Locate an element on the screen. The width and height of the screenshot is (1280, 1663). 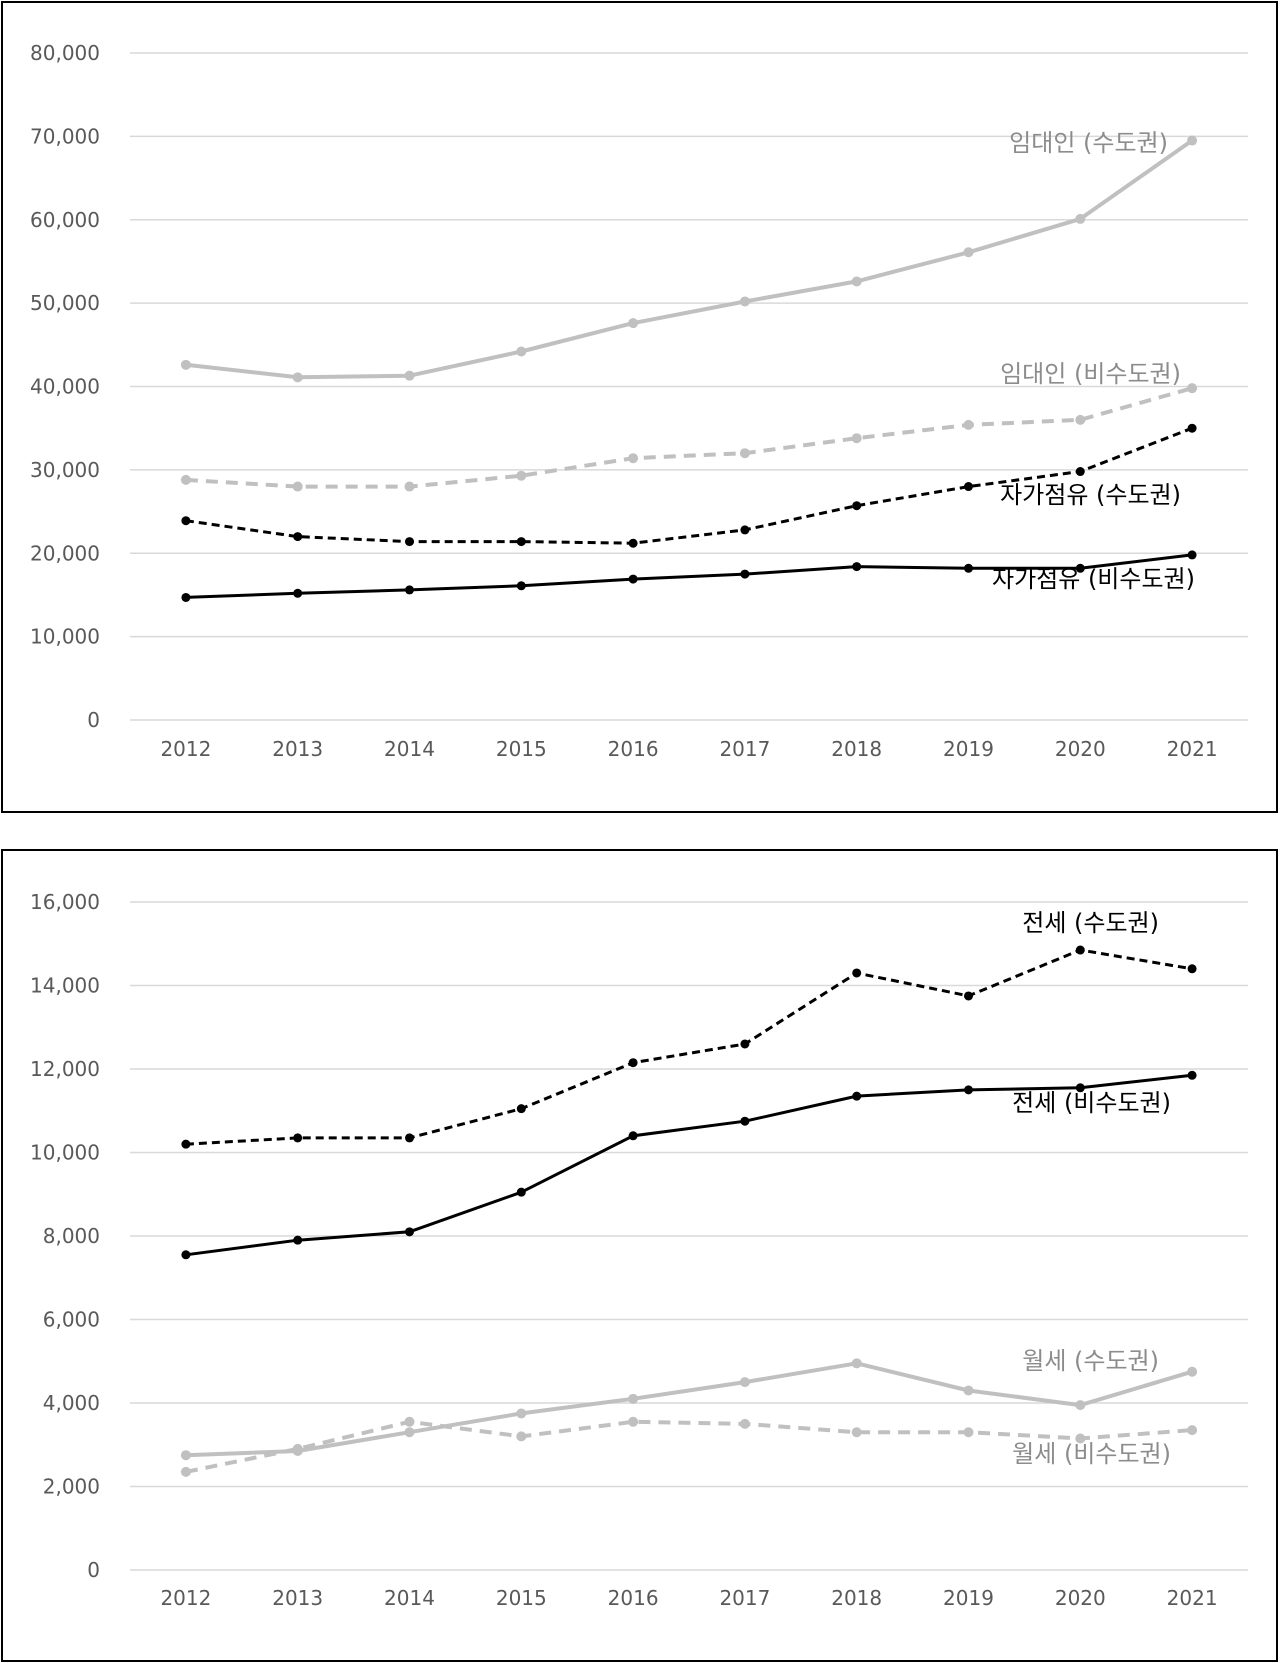
series-label-bottom-3: 월세 (비수도권) is located at coordinates (1091, 1454).